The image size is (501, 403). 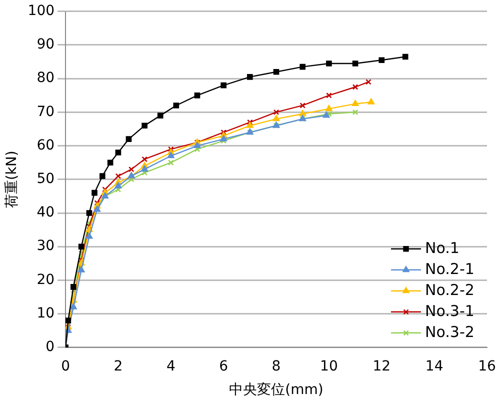 What do you see at coordinates (45, 112) in the screenshot?
I see `y-tick-label: 70` at bounding box center [45, 112].